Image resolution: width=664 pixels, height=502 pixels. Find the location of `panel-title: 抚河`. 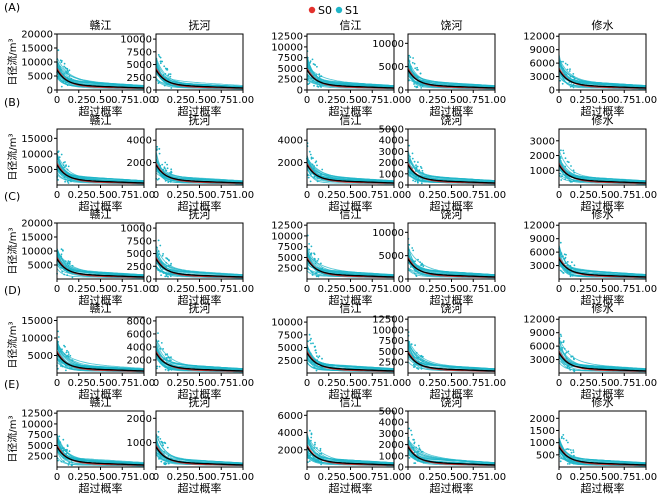

panel-title: 抚河 is located at coordinates (200, 308).